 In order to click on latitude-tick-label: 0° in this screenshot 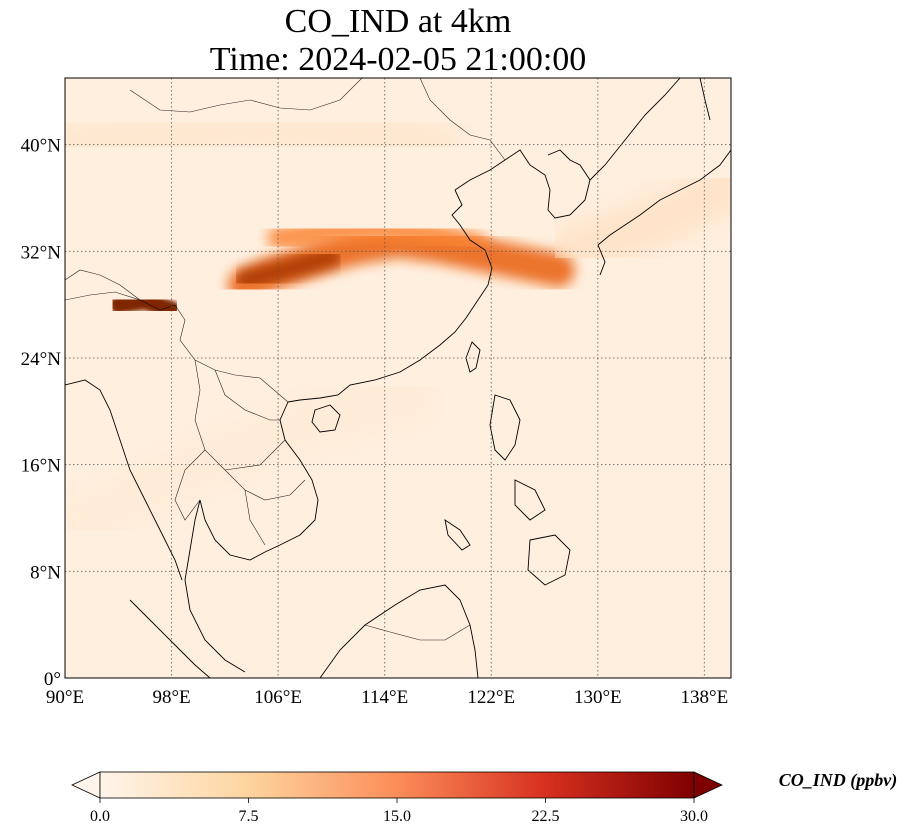, I will do `click(52, 679)`.